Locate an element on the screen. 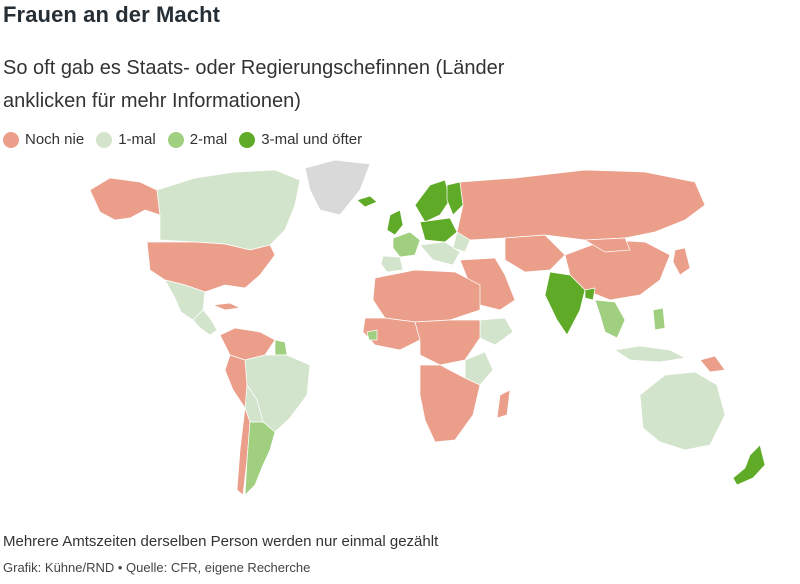 This screenshot has height=584, width=800. country-mongolia is located at coordinates (607, 245).